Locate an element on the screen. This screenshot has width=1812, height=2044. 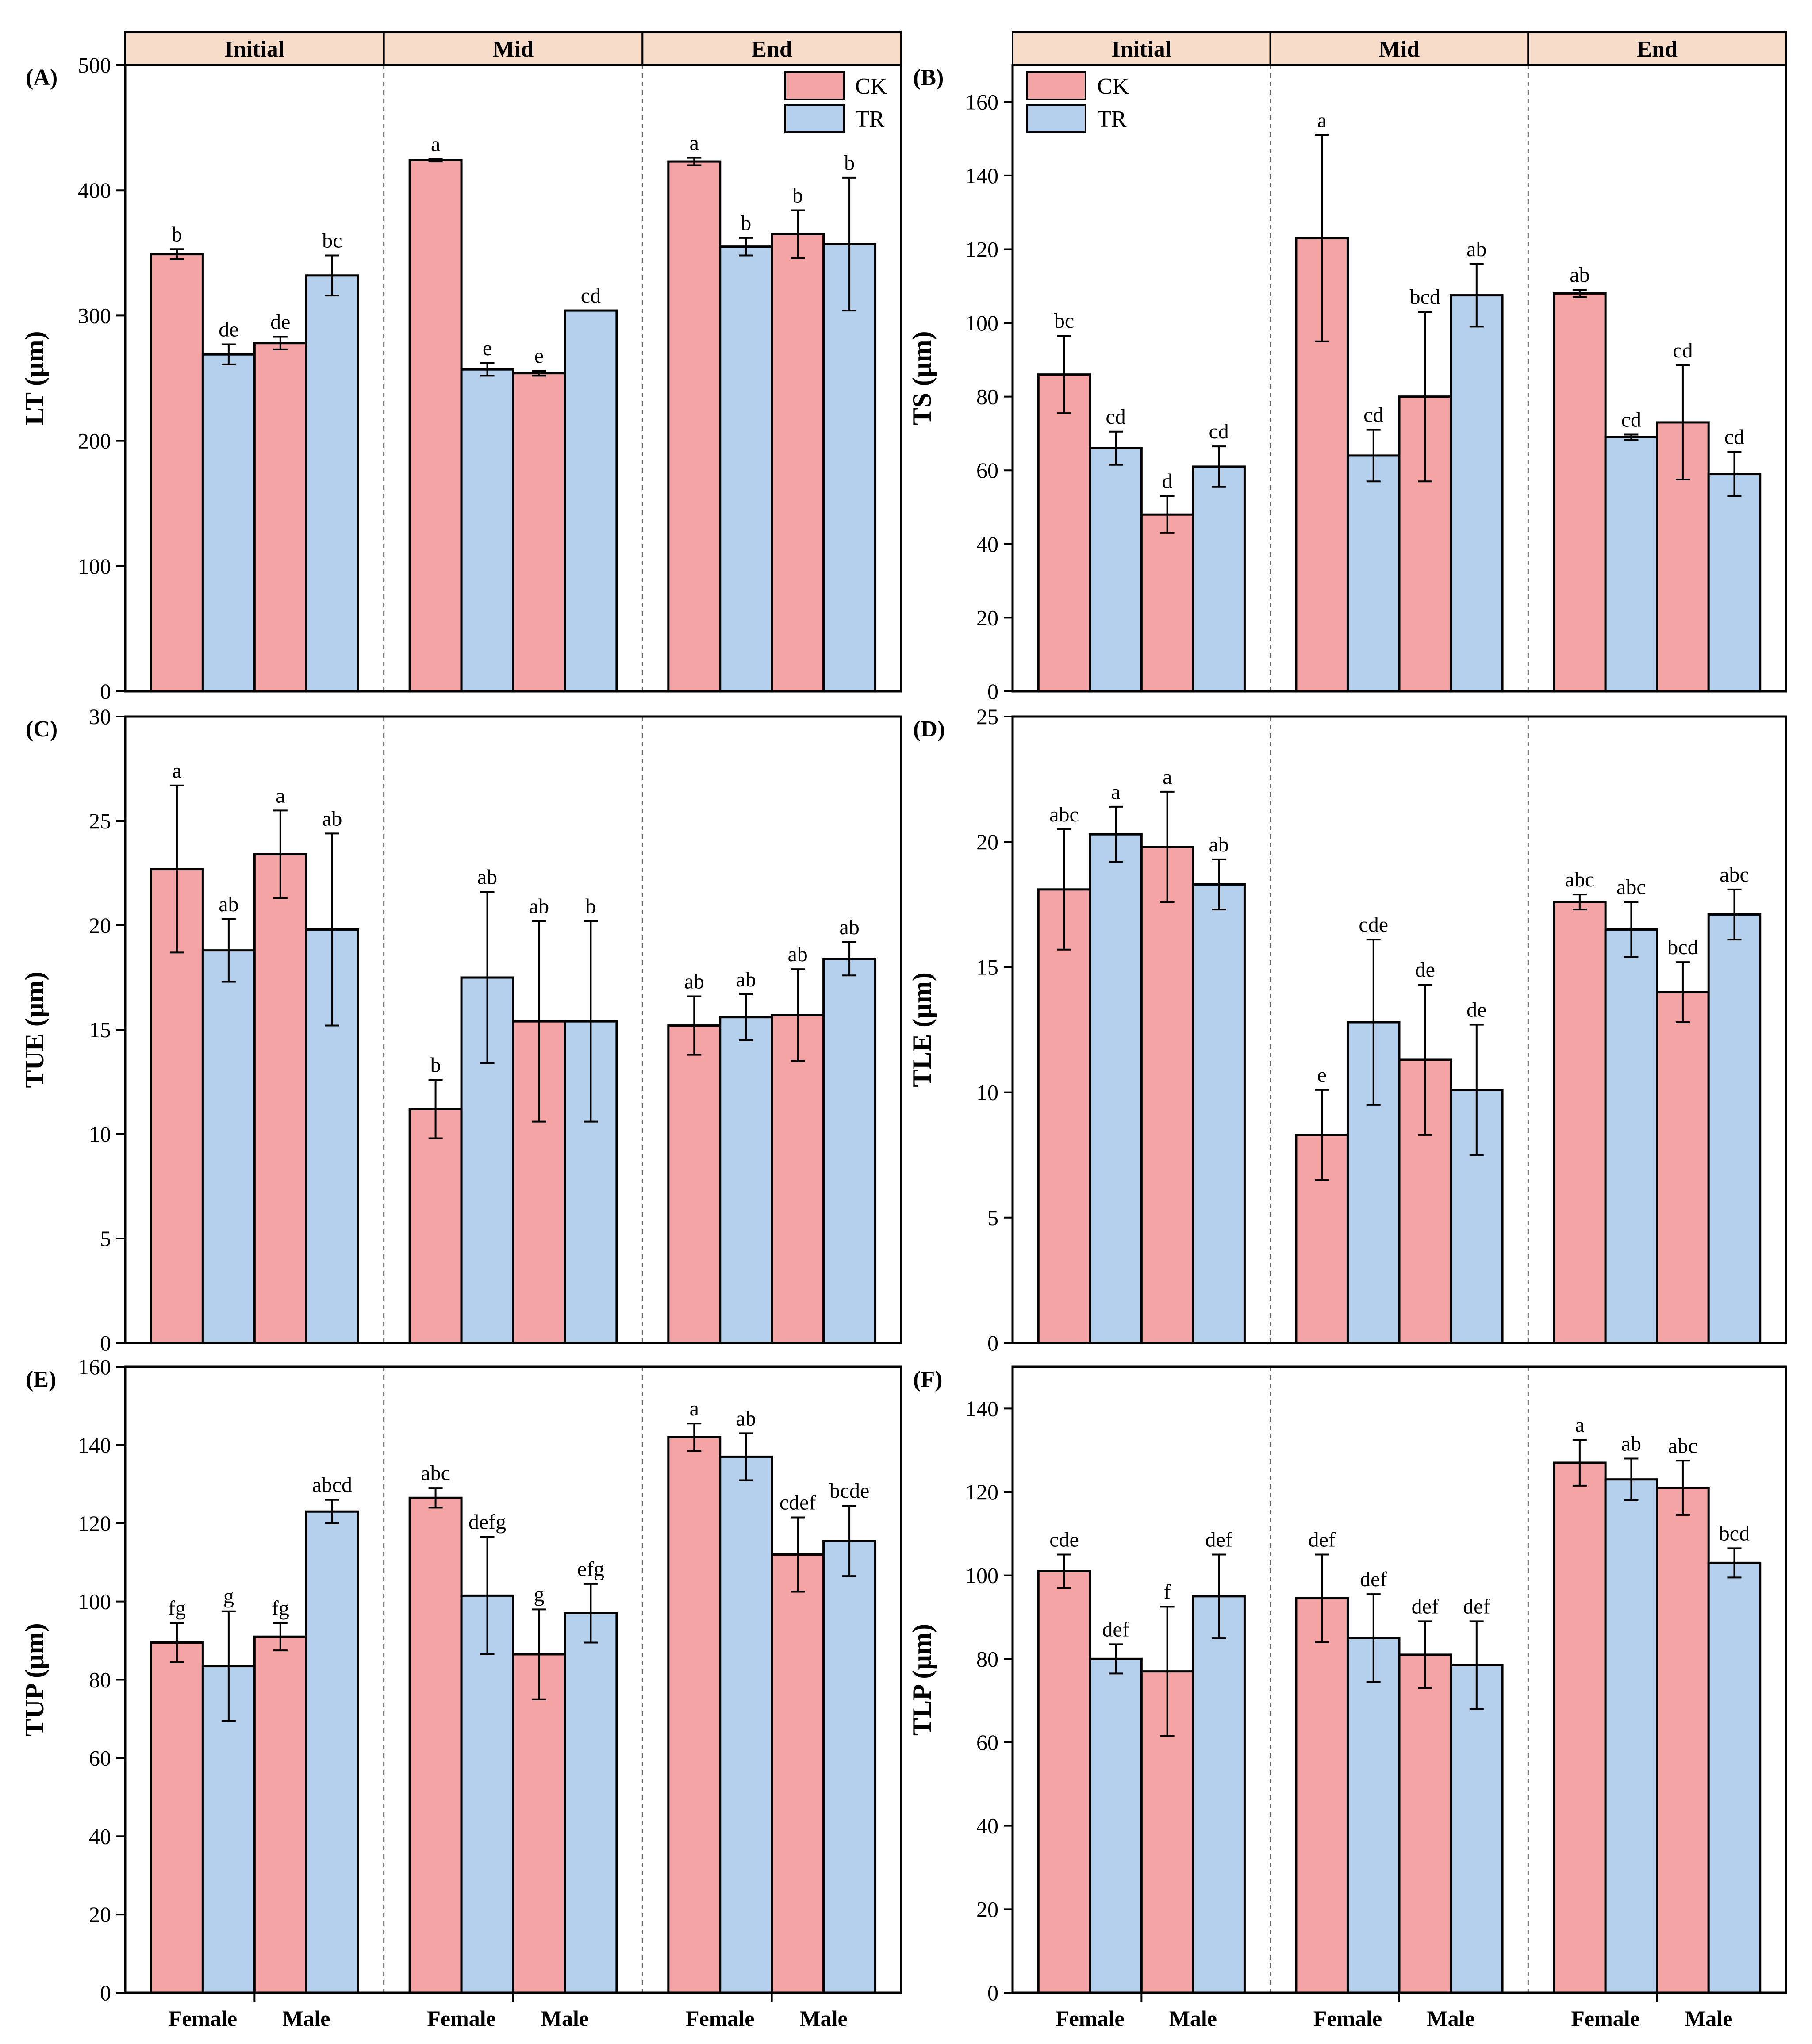
significance-letter: f is located at coordinates (1167, 1592).